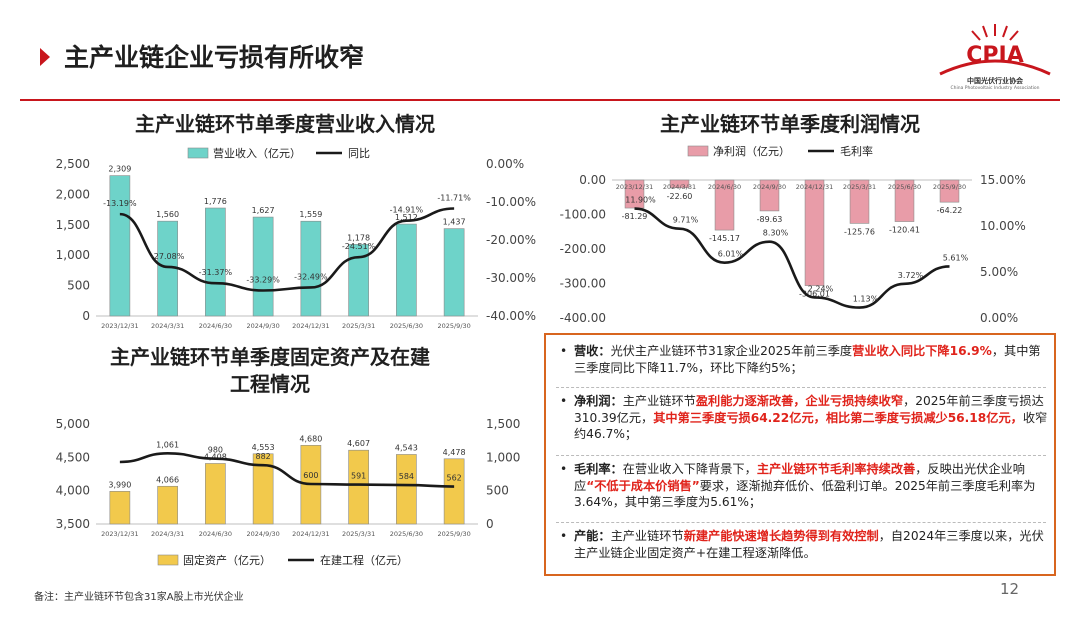 This screenshot has height=619, width=1080. Describe the element at coordinates (358, 476) in the screenshot. I see `line-value-label: 591` at that location.